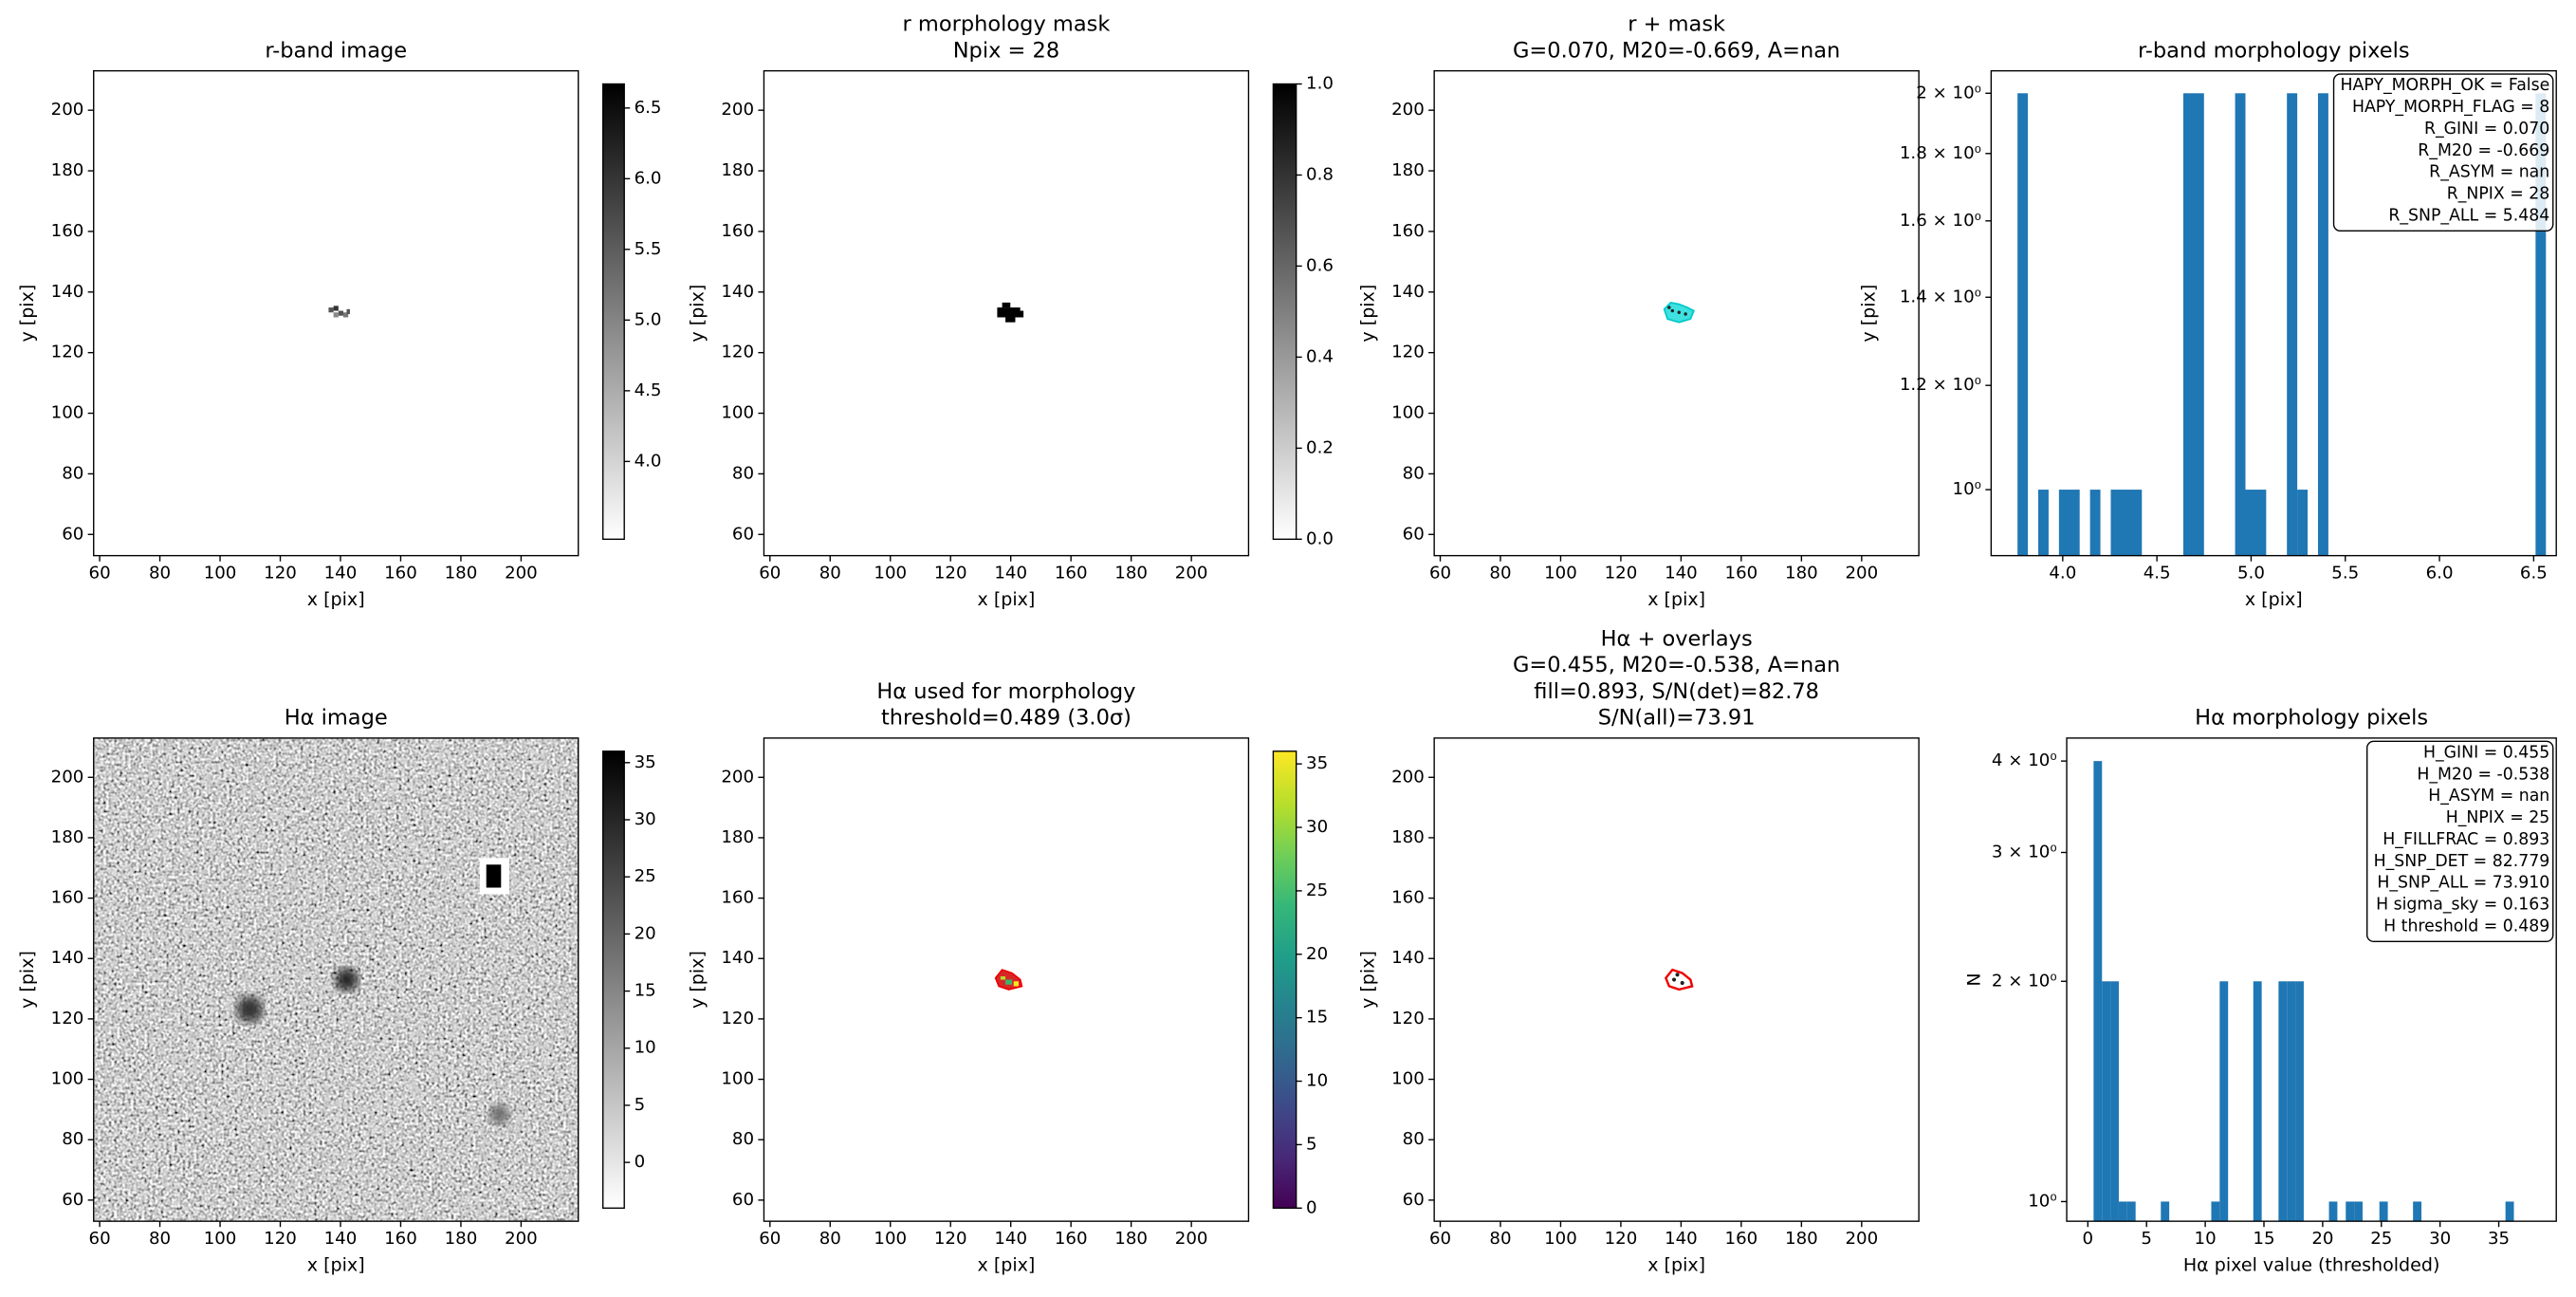 The image size is (2576, 1297). Describe the element at coordinates (2088, 1239) in the screenshot. I see `x-tick-label: 0` at that location.